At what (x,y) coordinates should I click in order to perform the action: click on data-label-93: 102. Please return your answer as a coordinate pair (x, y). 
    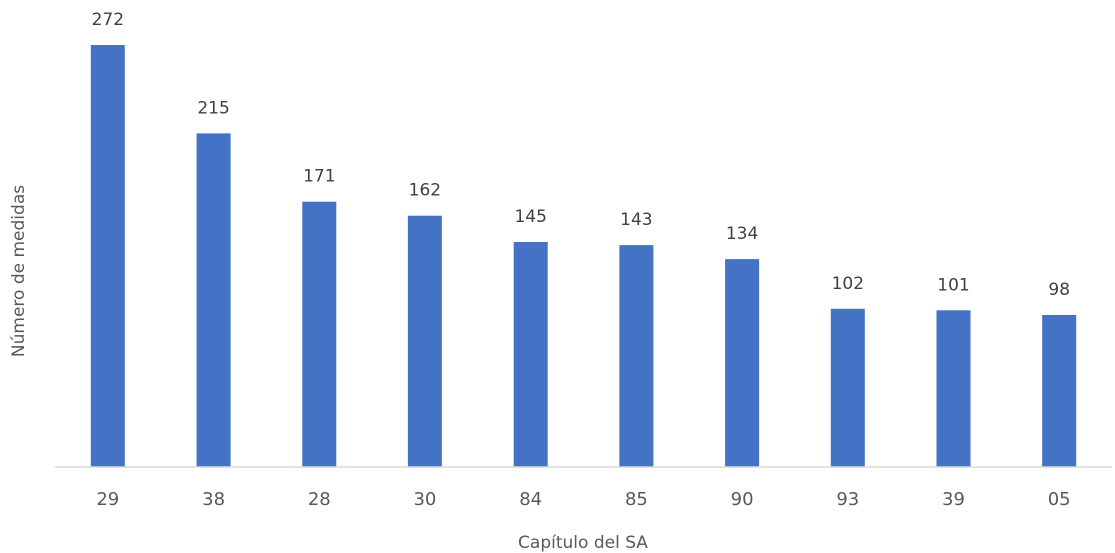
    Looking at the image, I should click on (848, 284).